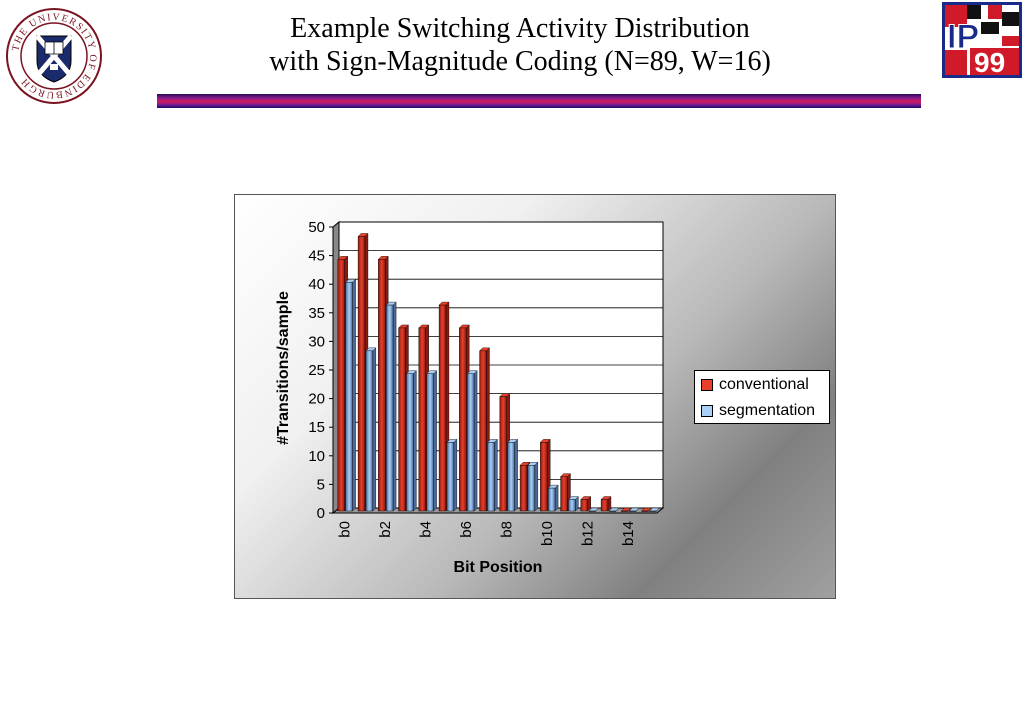 This screenshot has width=1024, height=709. I want to click on bar-segmentation-b15, so click(654, 509).